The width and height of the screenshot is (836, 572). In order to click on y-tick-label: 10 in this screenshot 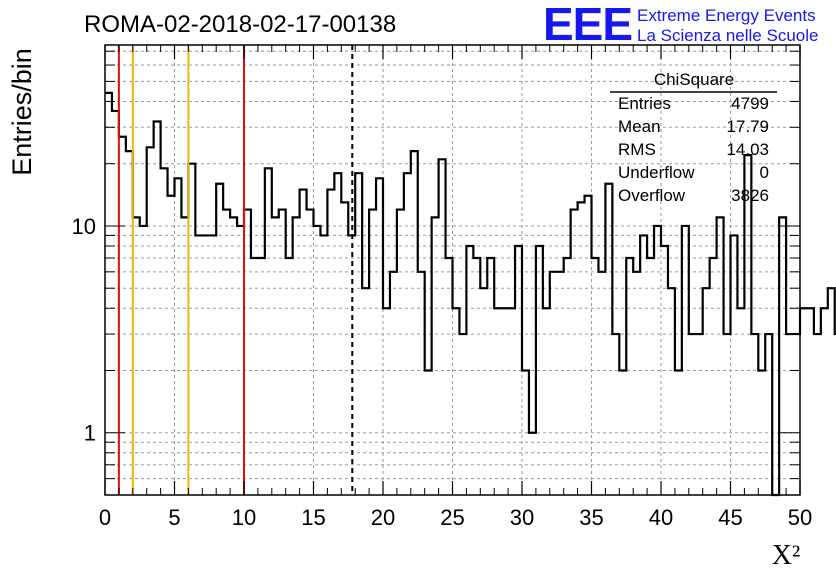, I will do `click(84, 226)`.